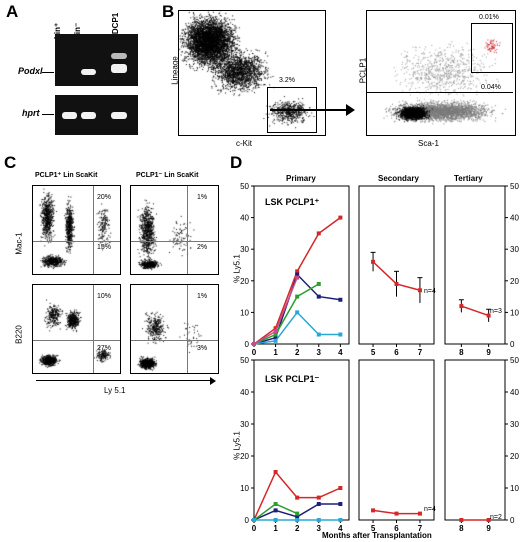 The image size is (520, 542). What do you see at coordinates (292, 379) in the screenshot?
I see `row-label-lsk-neg: LSK PCLP1⁻` at bounding box center [292, 379].